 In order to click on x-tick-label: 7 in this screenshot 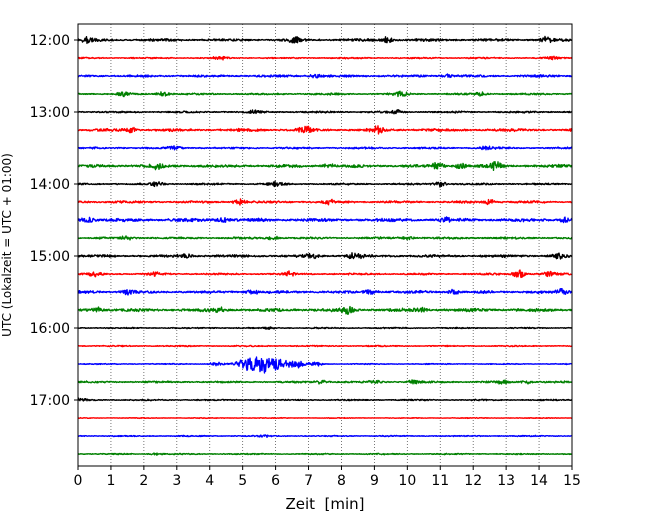, I will do `click(308, 481)`.